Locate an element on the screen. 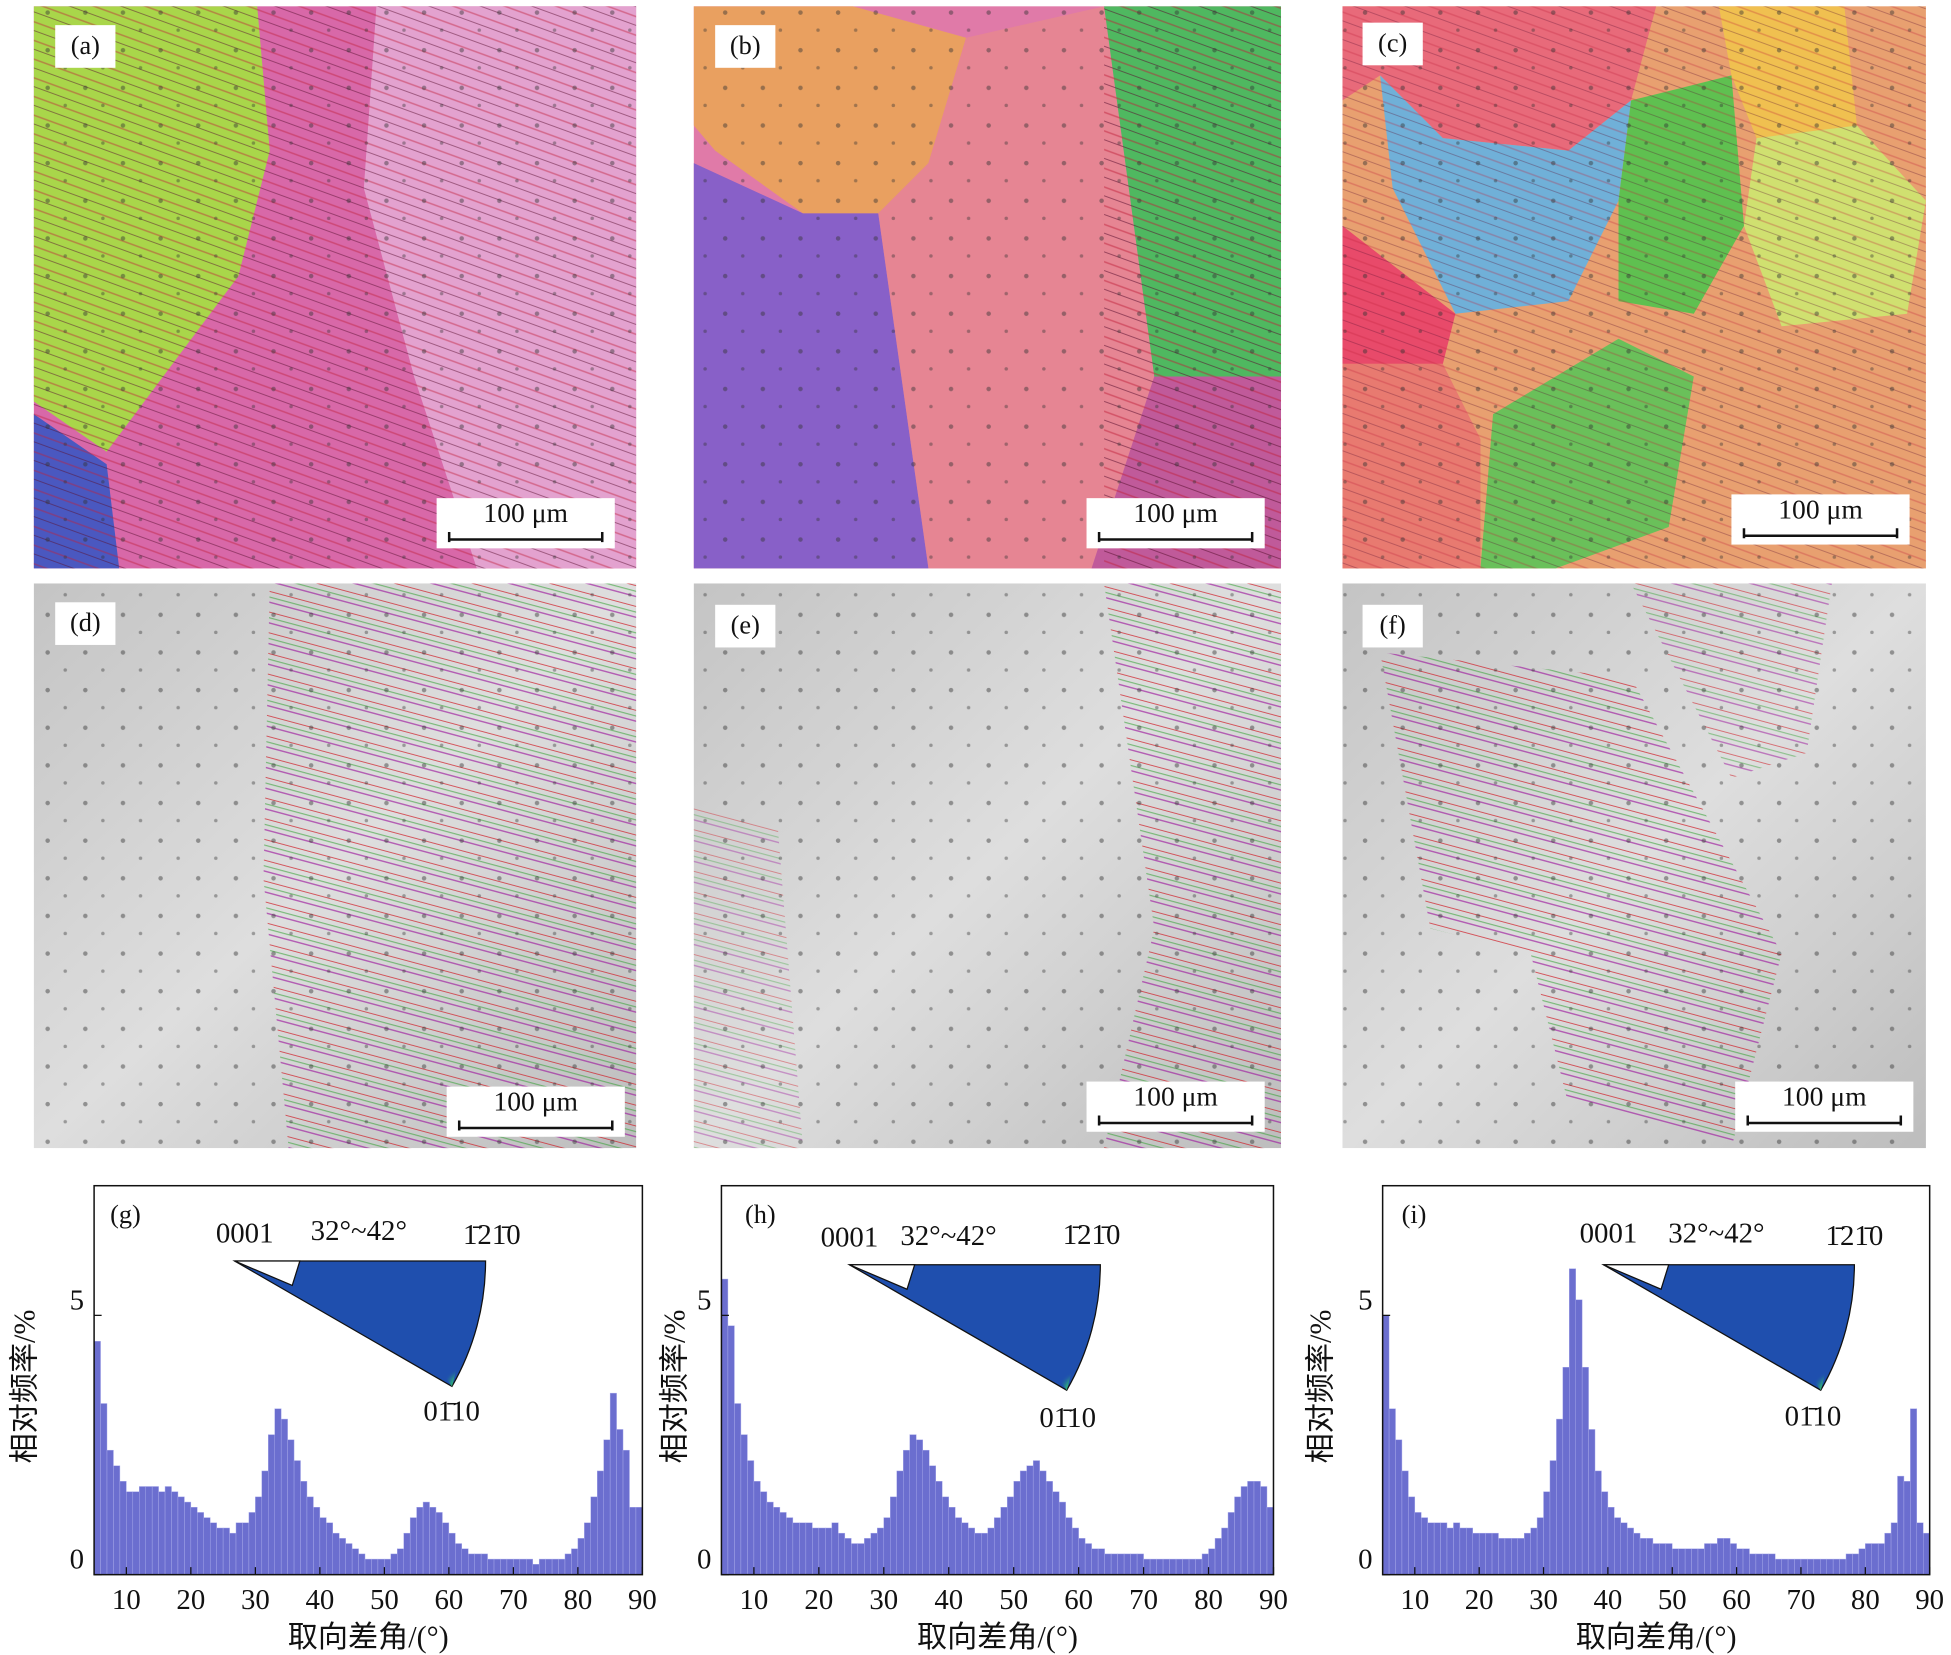 The height and width of the screenshot is (1655, 1951). x-tick-label: 40 is located at coordinates (948, 1600).